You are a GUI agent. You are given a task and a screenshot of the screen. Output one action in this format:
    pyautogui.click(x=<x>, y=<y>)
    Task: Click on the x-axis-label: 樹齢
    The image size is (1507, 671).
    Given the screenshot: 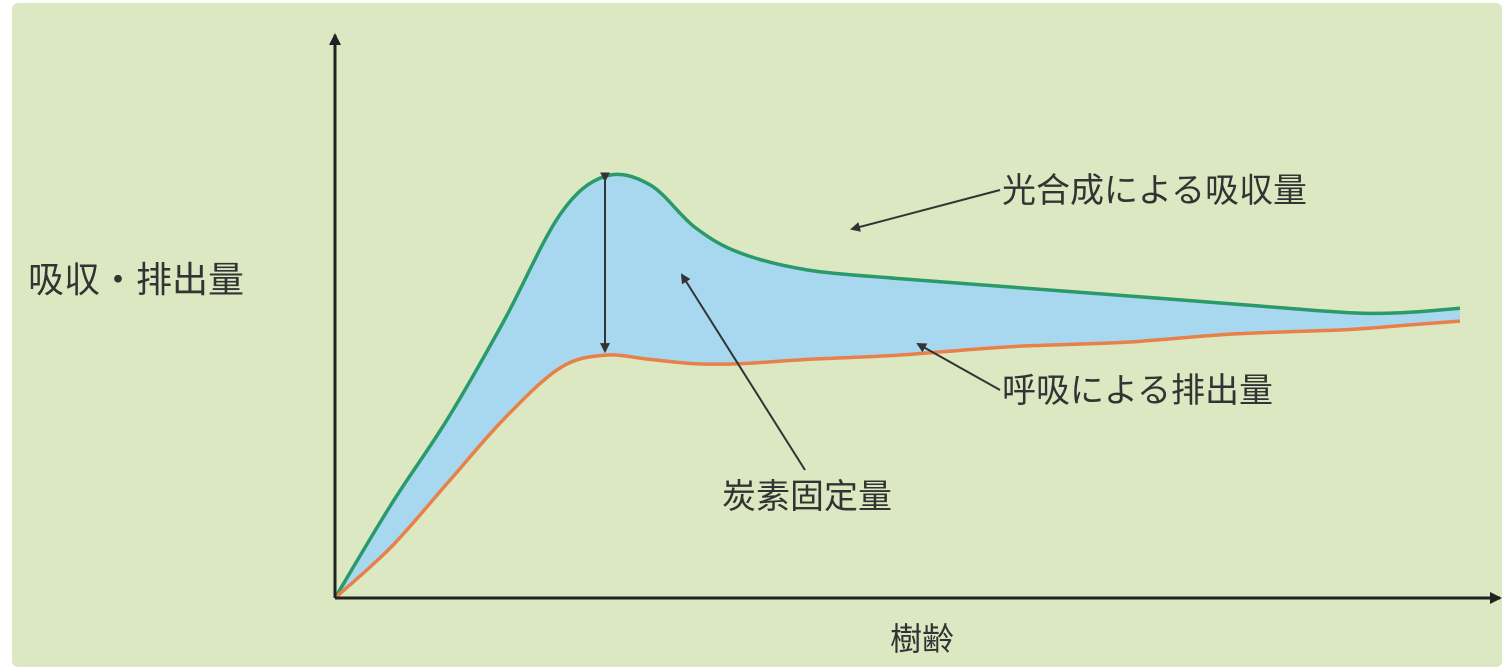 What is the action you would take?
    pyautogui.click(x=922, y=639)
    